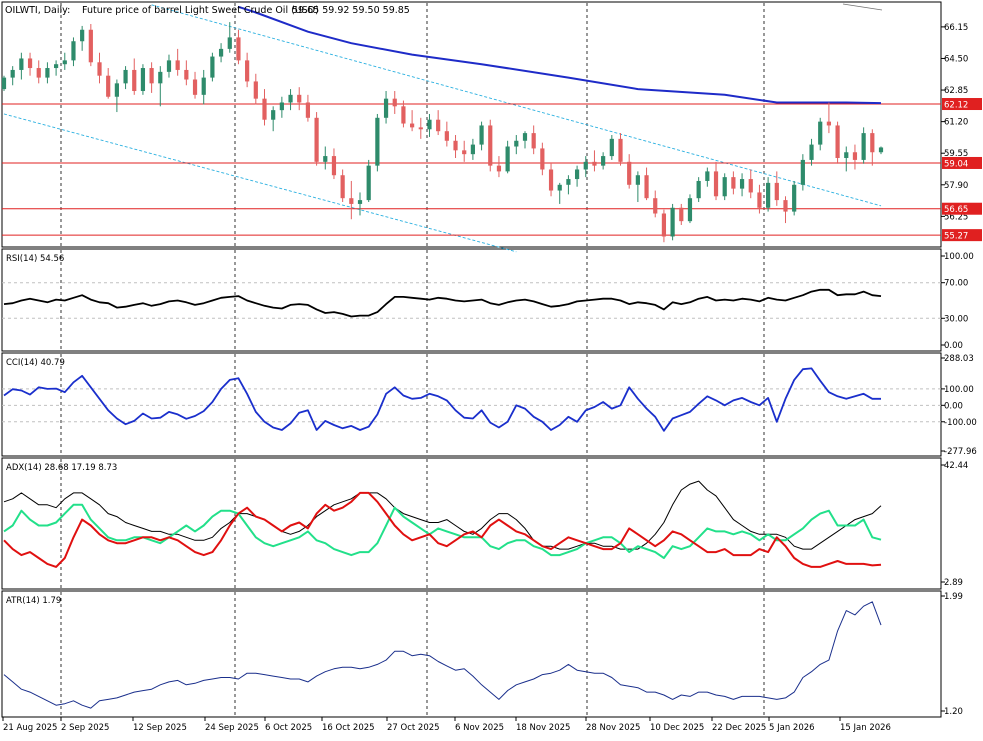 This screenshot has height=741, width=983. I want to click on adx-title: ADX(14) 28.68 17.19 8.73, so click(61, 468).